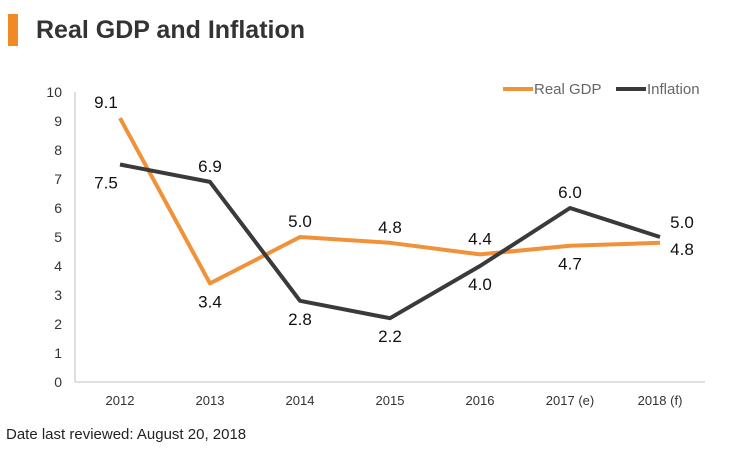 This screenshot has width=751, height=451. I want to click on x-tick-label: 2015, so click(390, 400).